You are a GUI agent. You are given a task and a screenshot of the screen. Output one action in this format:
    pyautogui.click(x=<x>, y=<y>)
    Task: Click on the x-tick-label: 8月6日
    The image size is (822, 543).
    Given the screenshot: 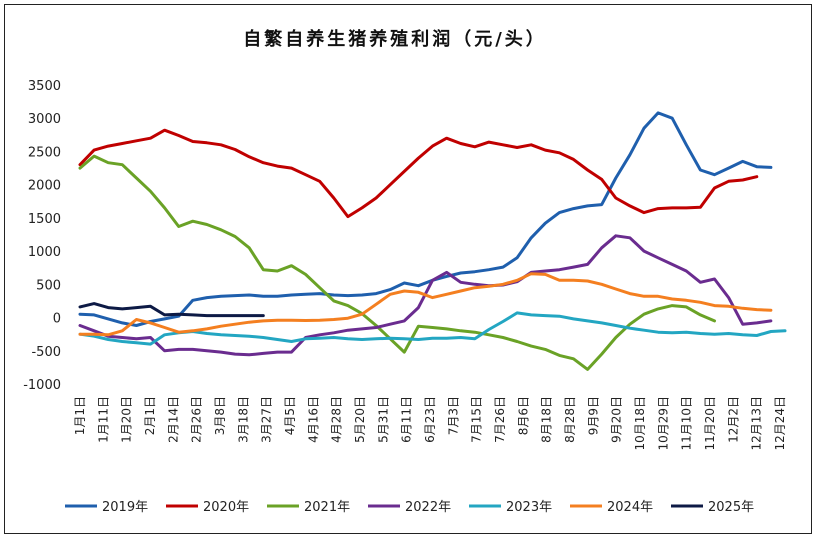 What is the action you would take?
    pyautogui.click(x=523, y=415)
    